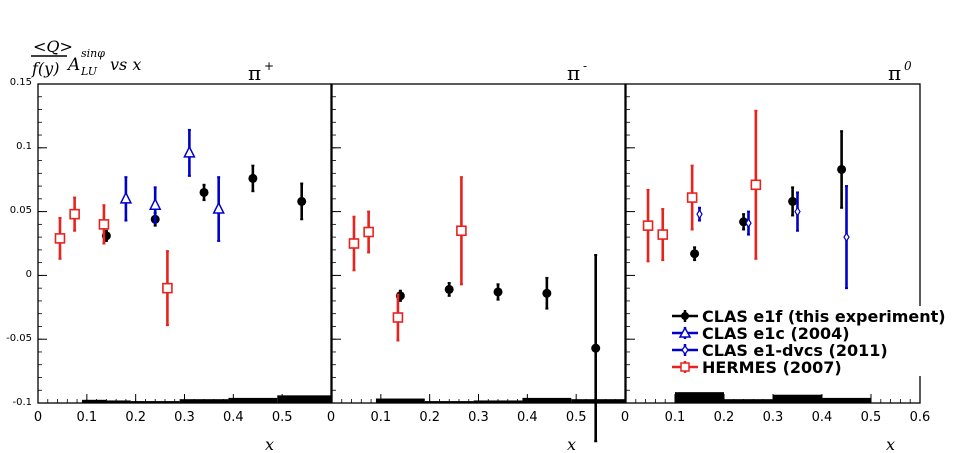 This screenshot has width=954, height=453. I want to click on y-title-superscript: sinφ, so click(93, 53).